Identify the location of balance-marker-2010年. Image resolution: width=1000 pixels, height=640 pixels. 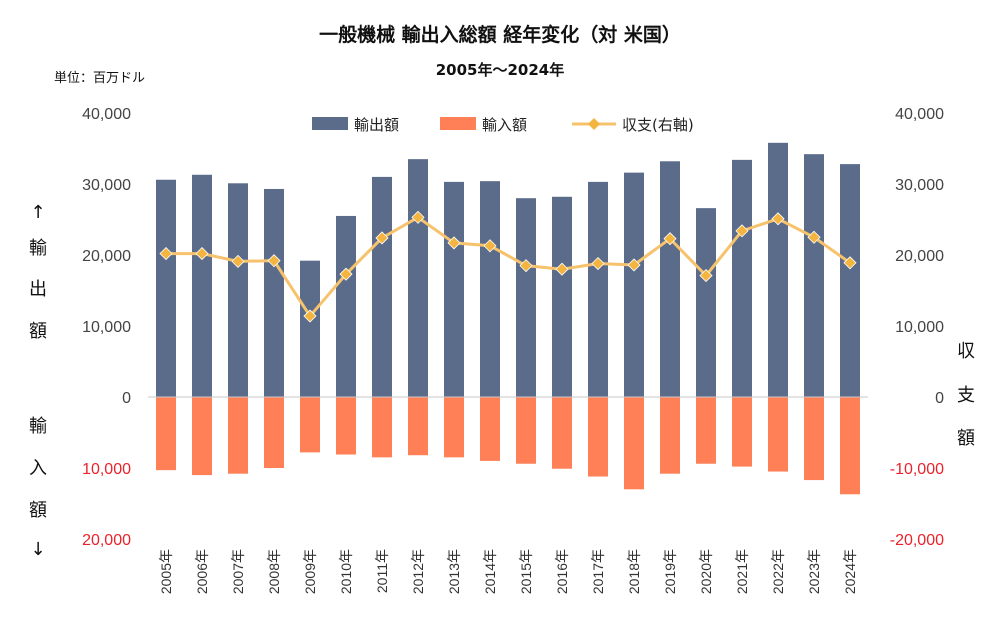
(346, 274).